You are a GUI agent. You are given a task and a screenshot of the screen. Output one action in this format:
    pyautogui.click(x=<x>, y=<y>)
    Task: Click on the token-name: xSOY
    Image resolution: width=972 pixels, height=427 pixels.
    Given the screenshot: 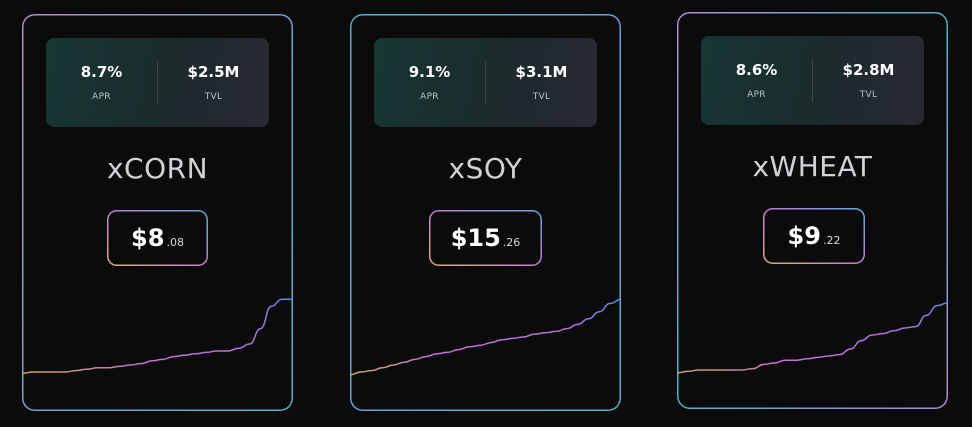 What is the action you would take?
    pyautogui.click(x=485, y=168)
    